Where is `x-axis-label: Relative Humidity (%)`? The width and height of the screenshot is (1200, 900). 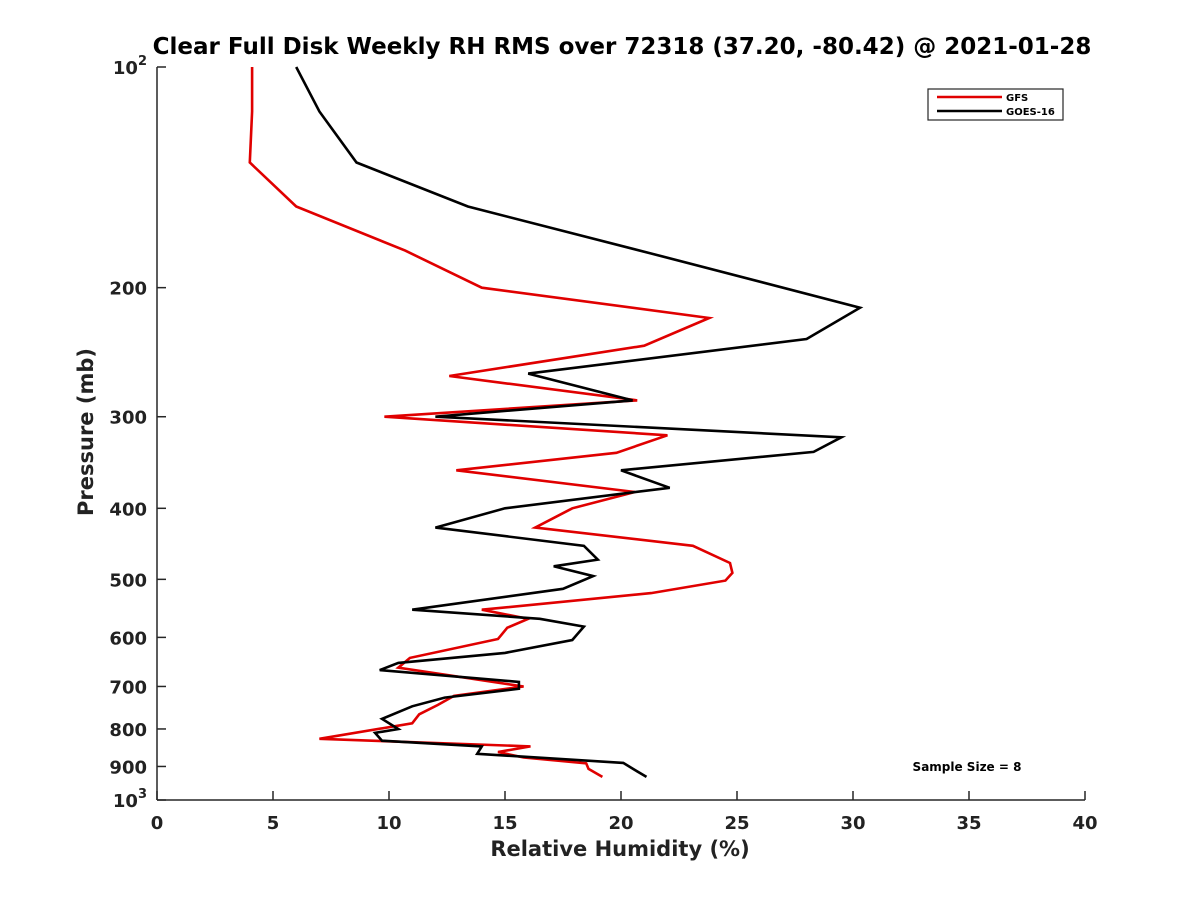
x-axis-label: Relative Humidity (%) is located at coordinates (619, 849).